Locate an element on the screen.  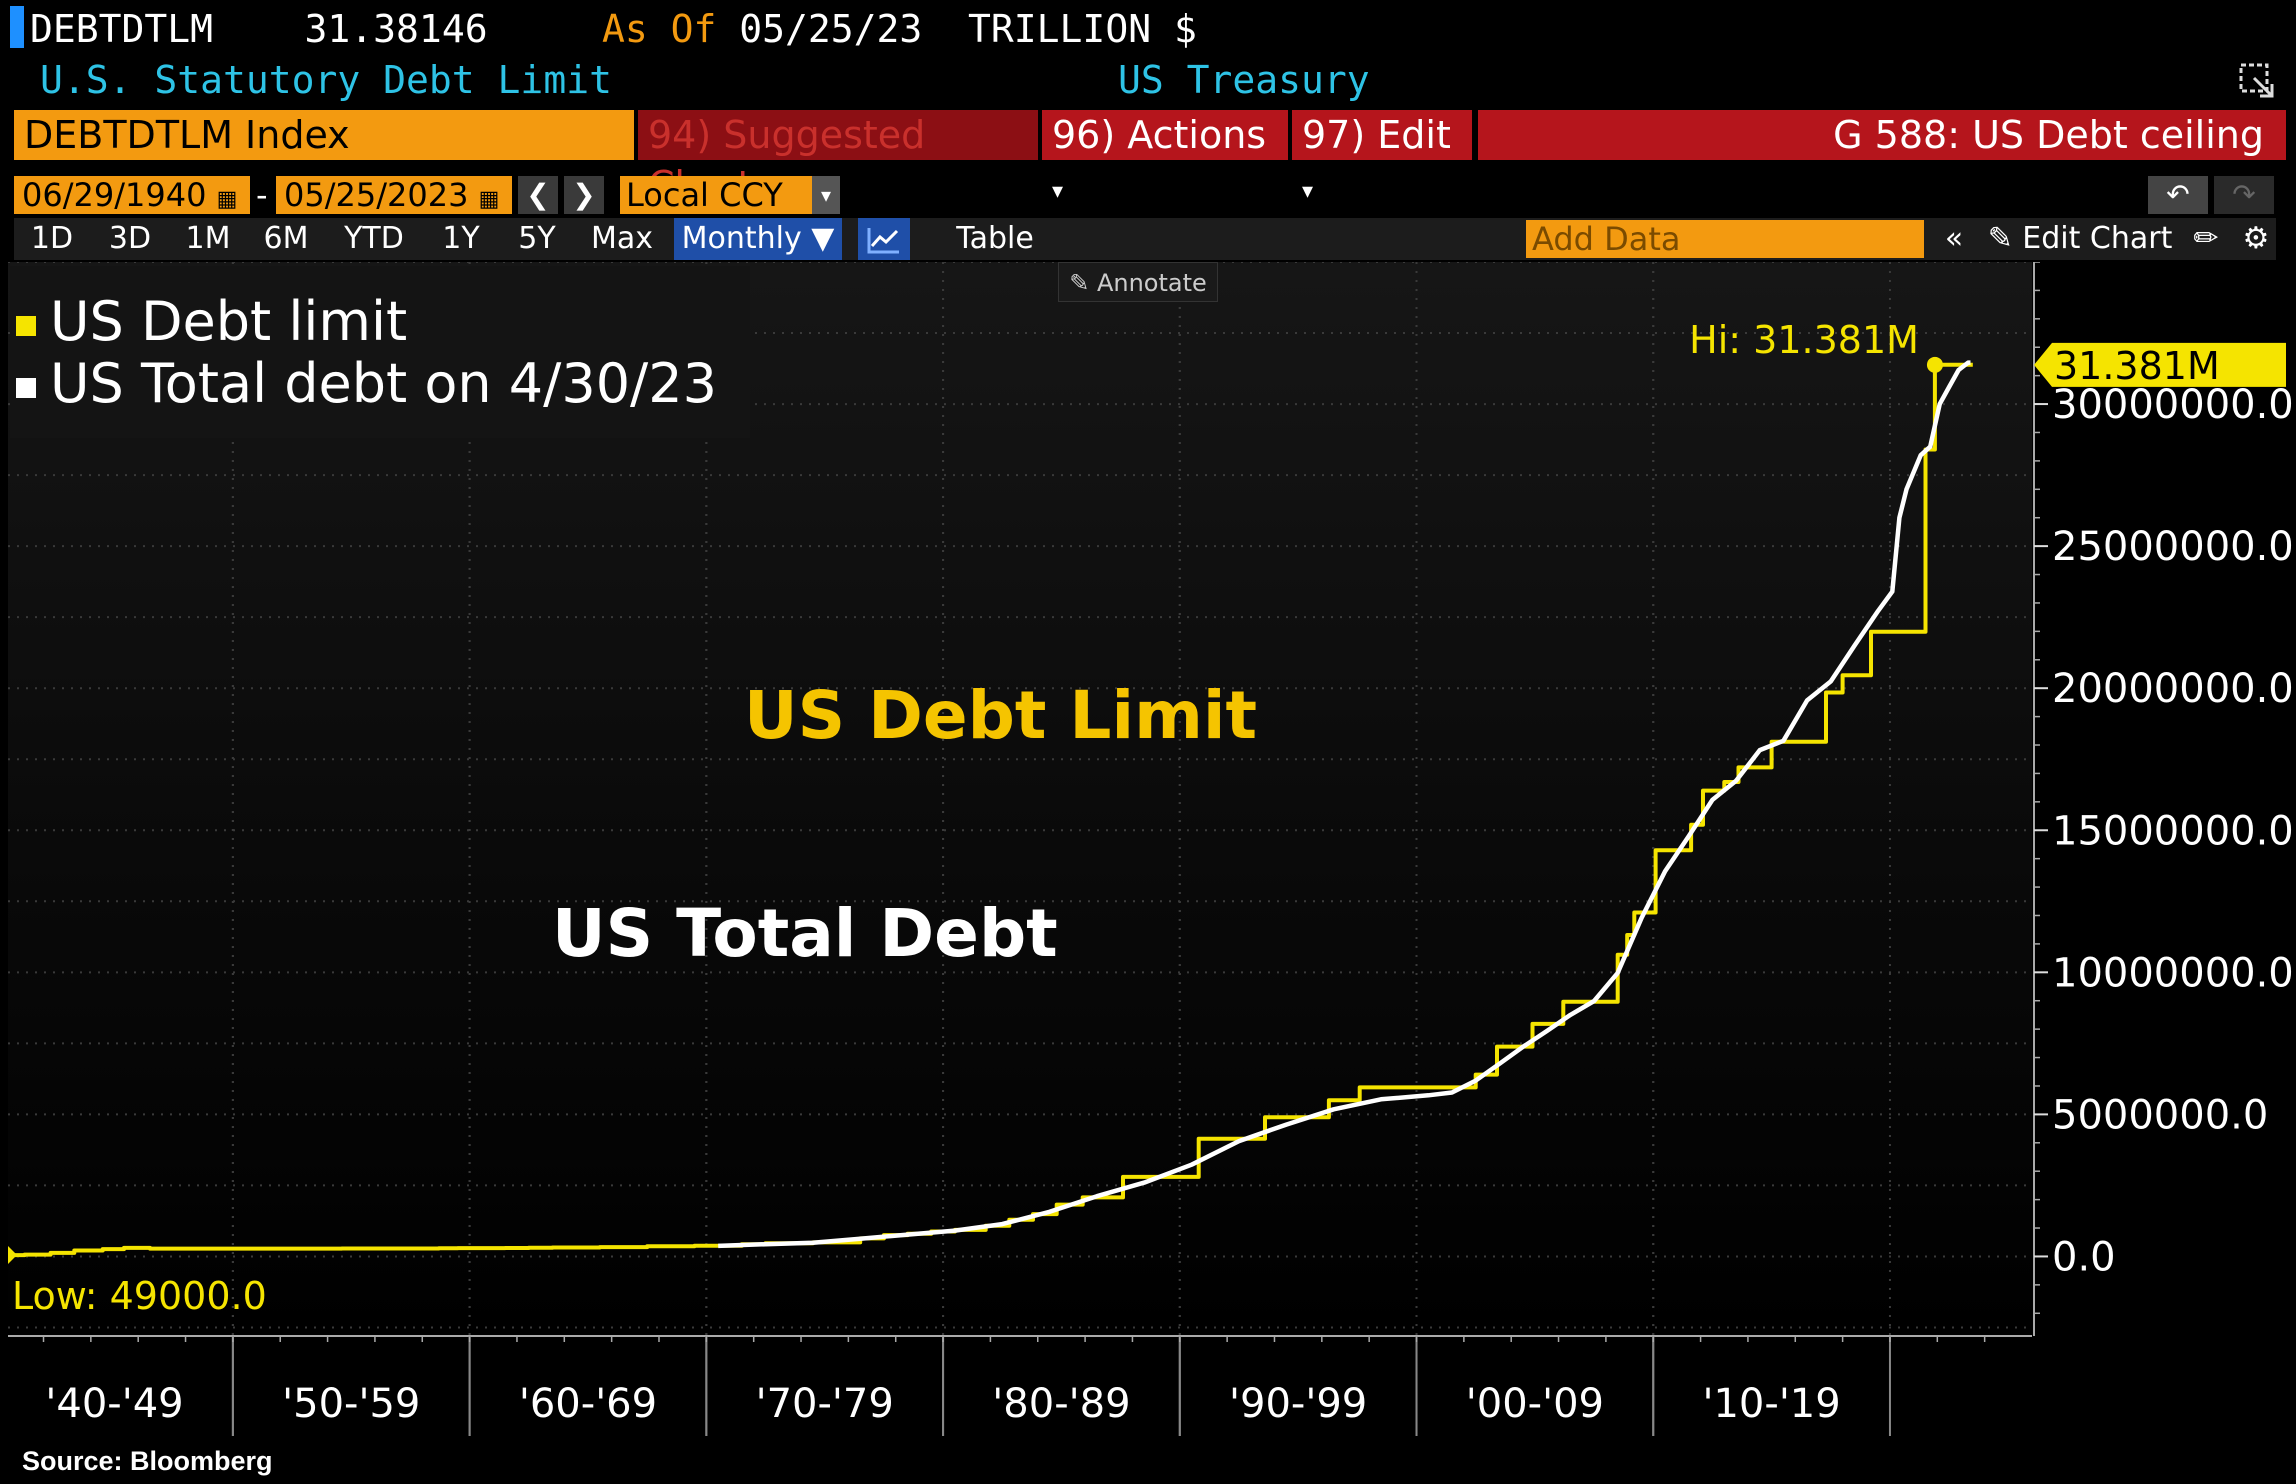
x-tick-label: '80-'89 is located at coordinates (1061, 1404).